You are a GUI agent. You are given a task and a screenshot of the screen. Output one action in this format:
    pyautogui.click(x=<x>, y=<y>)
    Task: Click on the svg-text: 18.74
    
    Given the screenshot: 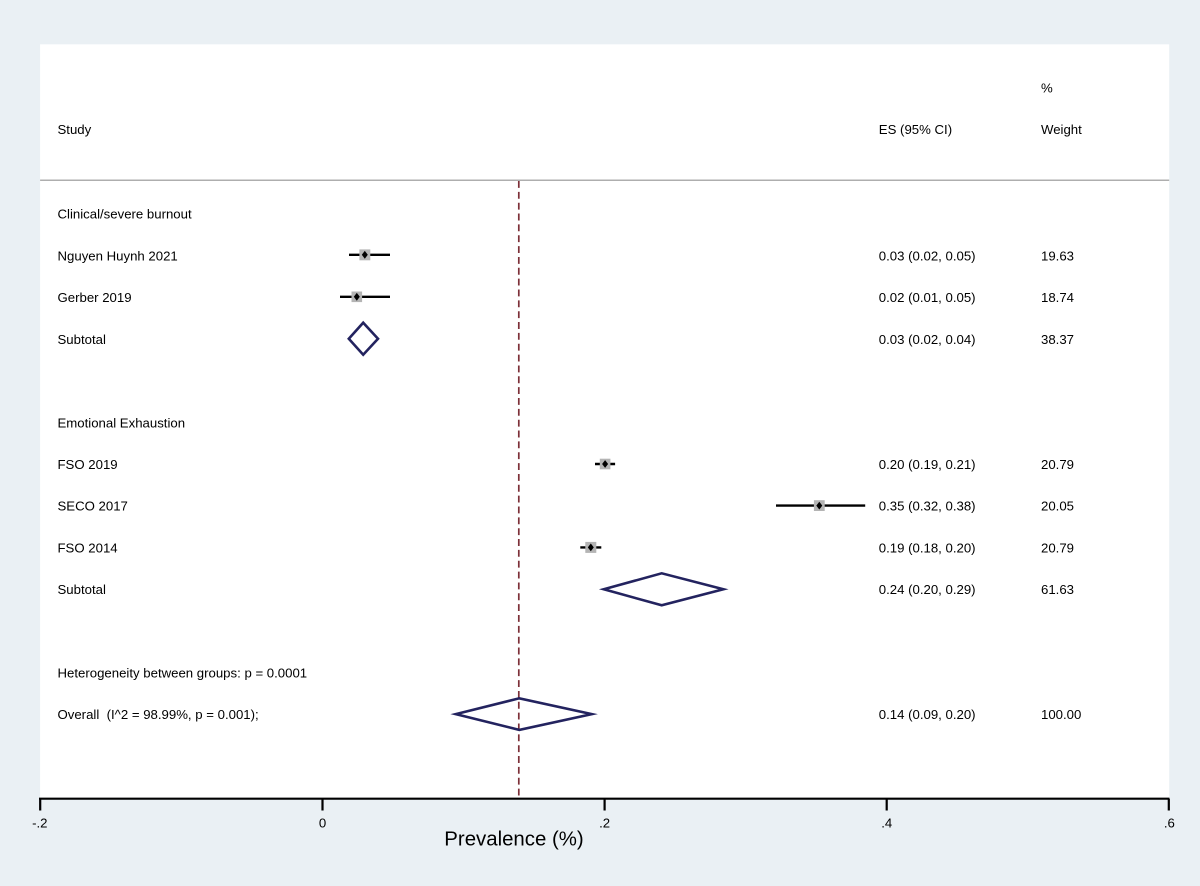 What is the action you would take?
    pyautogui.click(x=1057, y=297)
    